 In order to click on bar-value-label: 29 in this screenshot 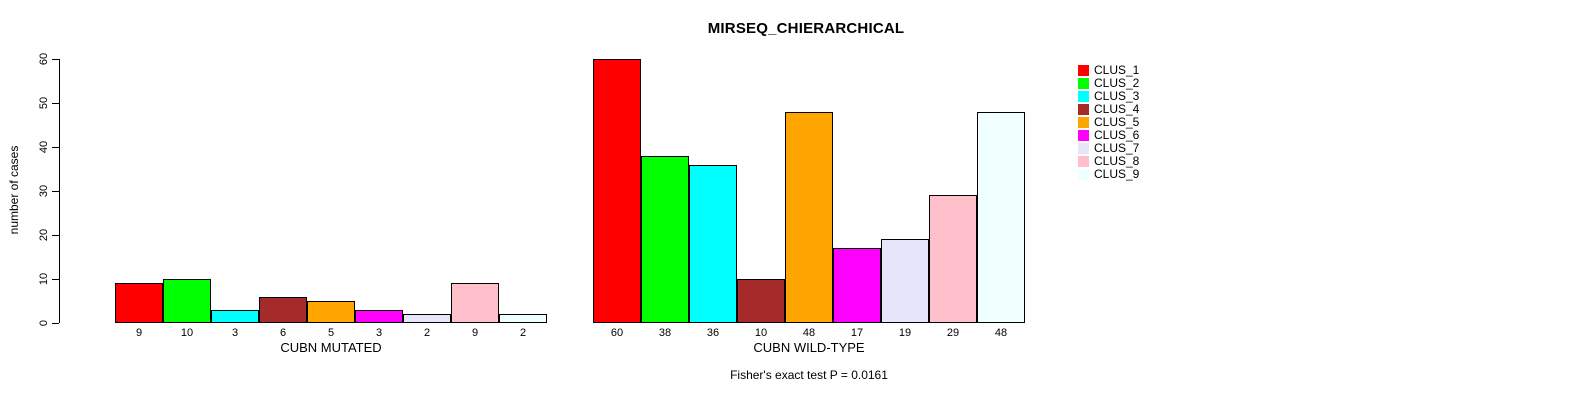, I will do `click(953, 333)`.